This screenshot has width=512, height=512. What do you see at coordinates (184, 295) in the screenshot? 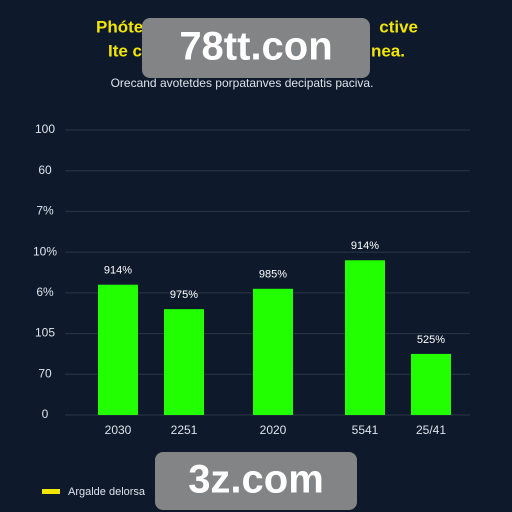
I see `annotation: 975%` at bounding box center [184, 295].